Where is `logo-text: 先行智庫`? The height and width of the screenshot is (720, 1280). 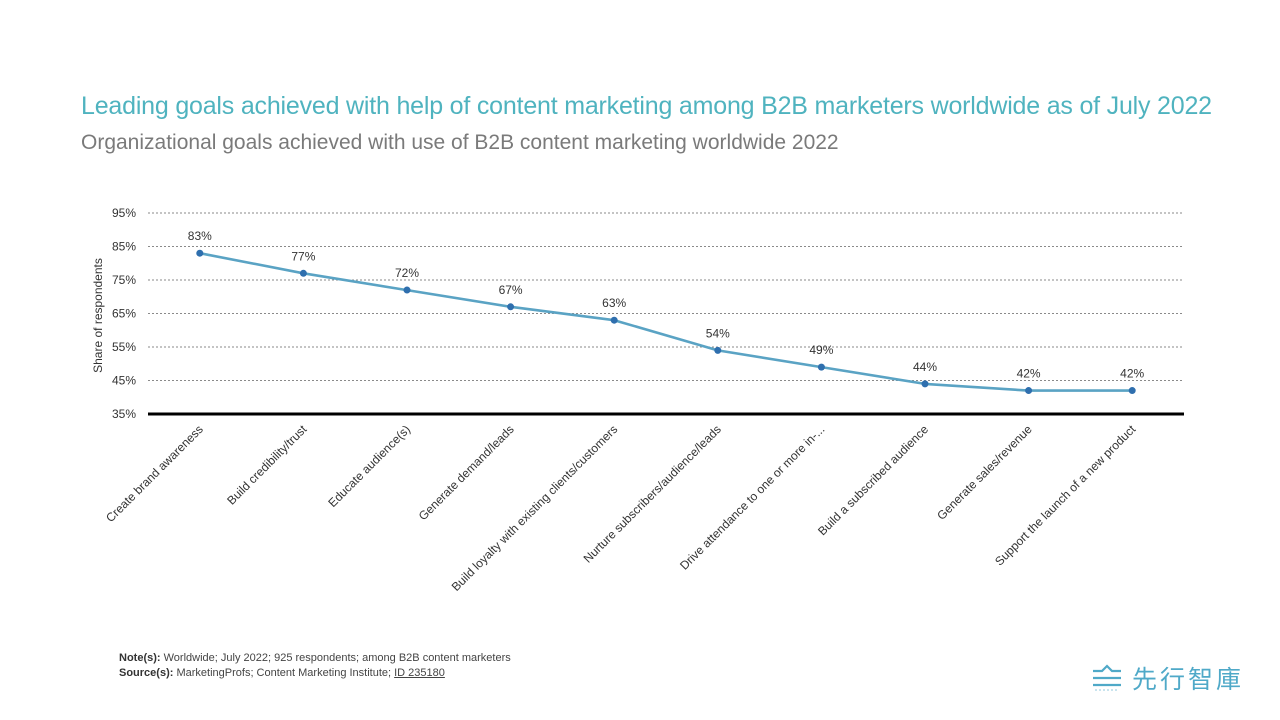
logo-text: 先行智庫 is located at coordinates (1188, 679).